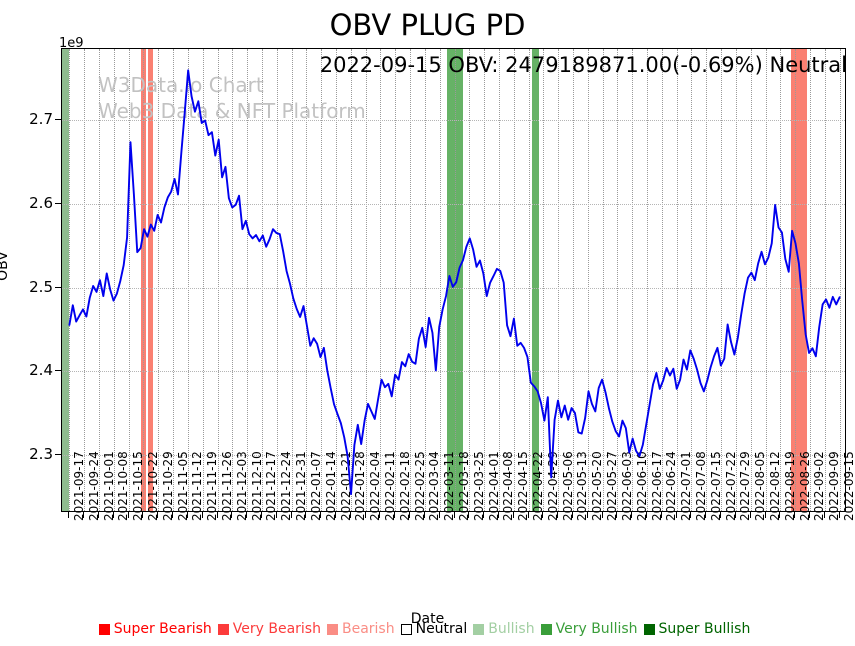  What do you see at coordinates (41, 203) in the screenshot?
I see `y-tick-label: 2.6` at bounding box center [41, 203].